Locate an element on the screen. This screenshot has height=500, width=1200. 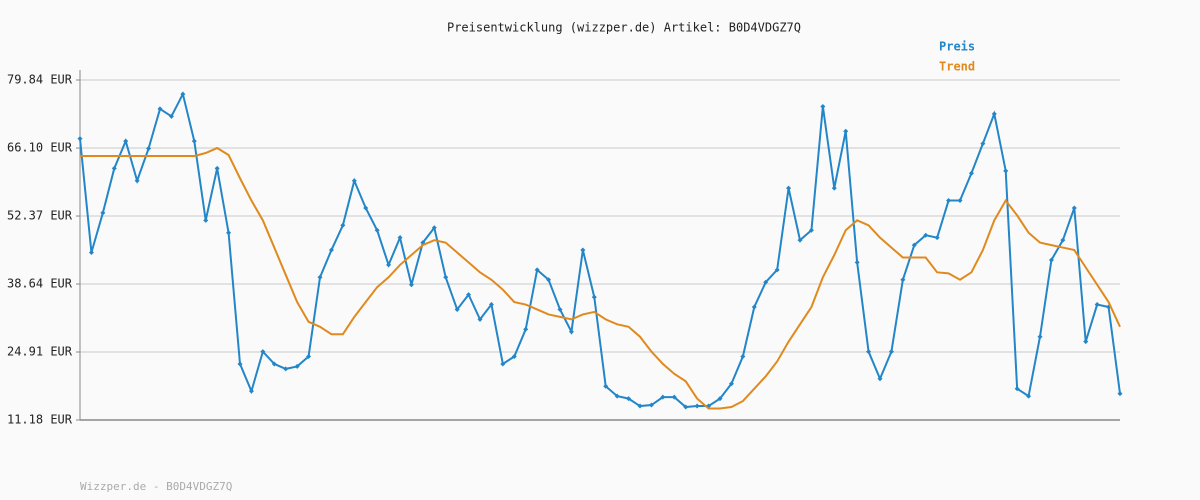
footer: Wizzper.de - B0D4VDGZ7Q is located at coordinates (156, 486).